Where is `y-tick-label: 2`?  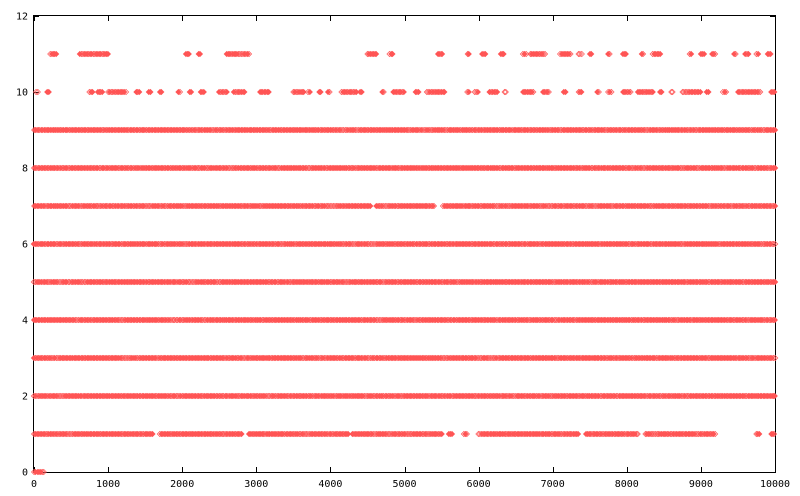 y-tick-label: 2 is located at coordinates (25, 397).